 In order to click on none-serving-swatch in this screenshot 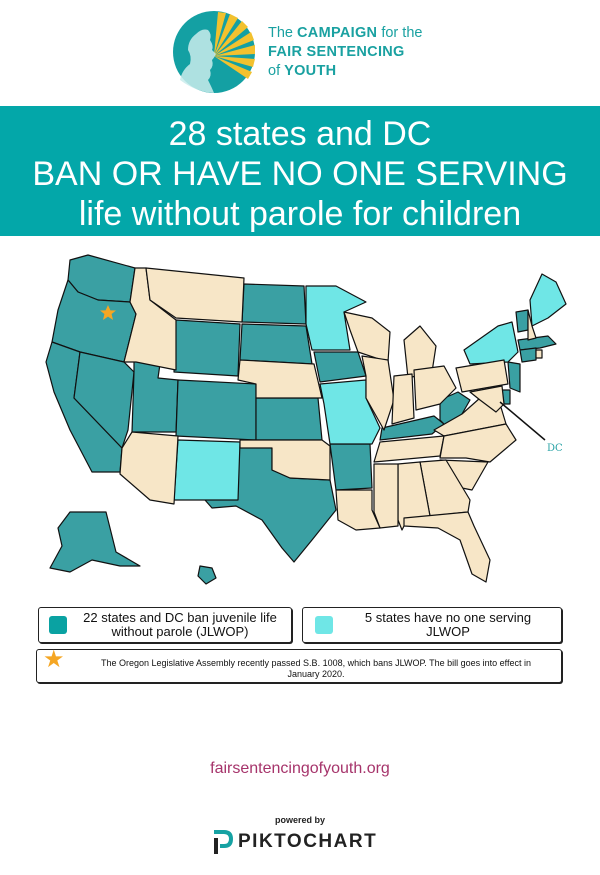, I will do `click(324, 625)`.